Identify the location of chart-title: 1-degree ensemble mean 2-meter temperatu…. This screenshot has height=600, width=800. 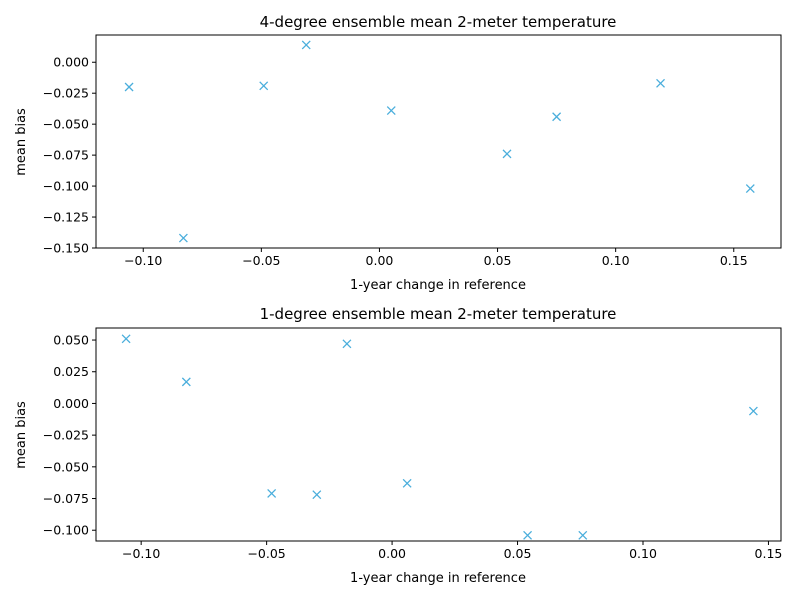
(438, 314).